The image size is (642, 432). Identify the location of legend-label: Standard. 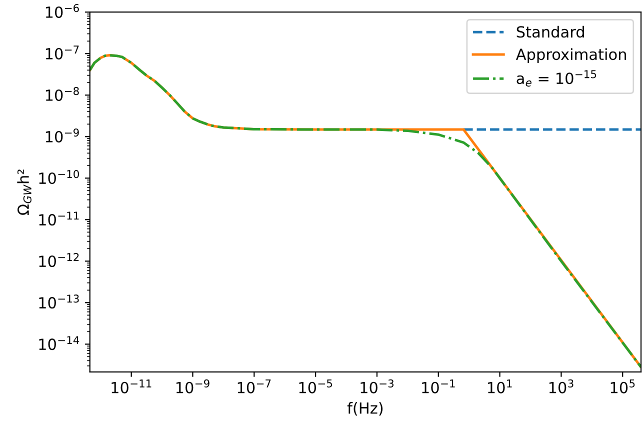
(550, 32).